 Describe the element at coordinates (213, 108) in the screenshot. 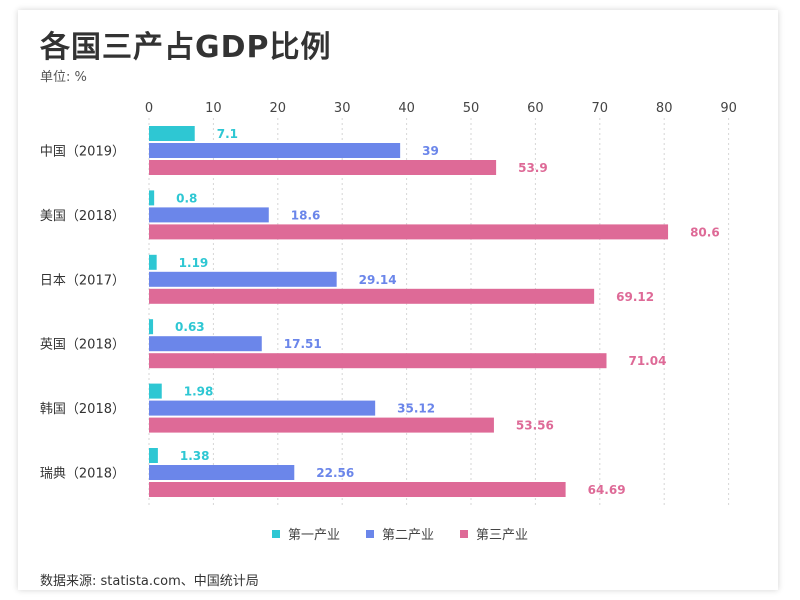

I see `x-tick-label: 10` at that location.